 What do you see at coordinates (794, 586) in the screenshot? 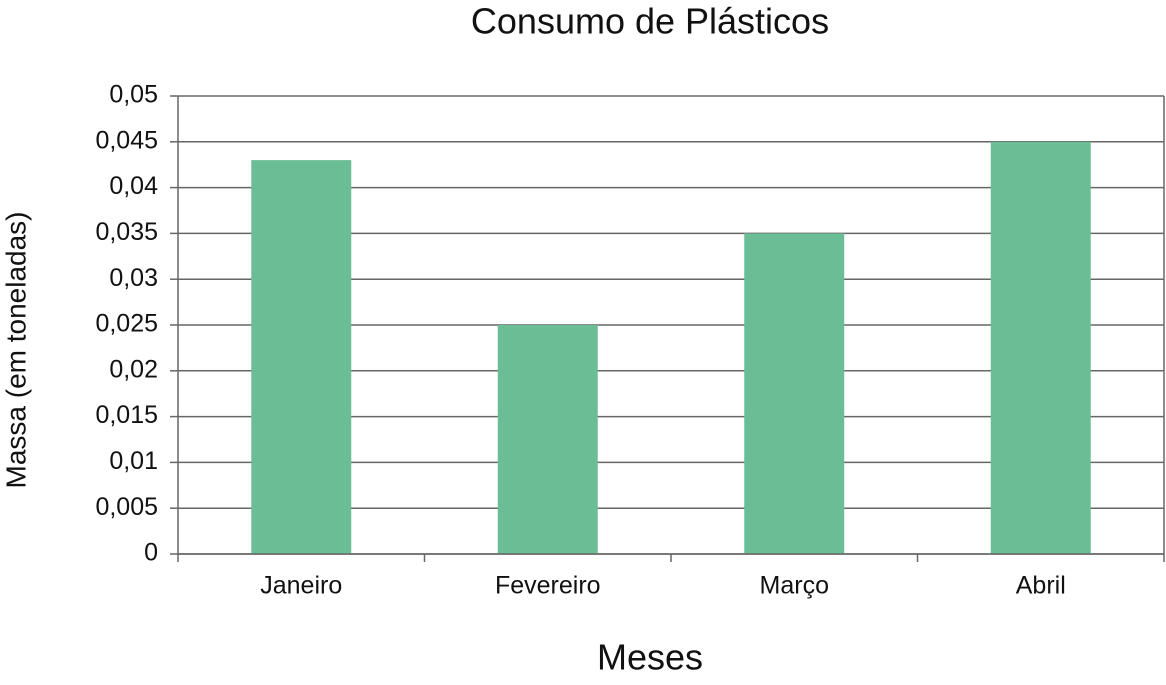
I see `x-tick-label: Março` at bounding box center [794, 586].